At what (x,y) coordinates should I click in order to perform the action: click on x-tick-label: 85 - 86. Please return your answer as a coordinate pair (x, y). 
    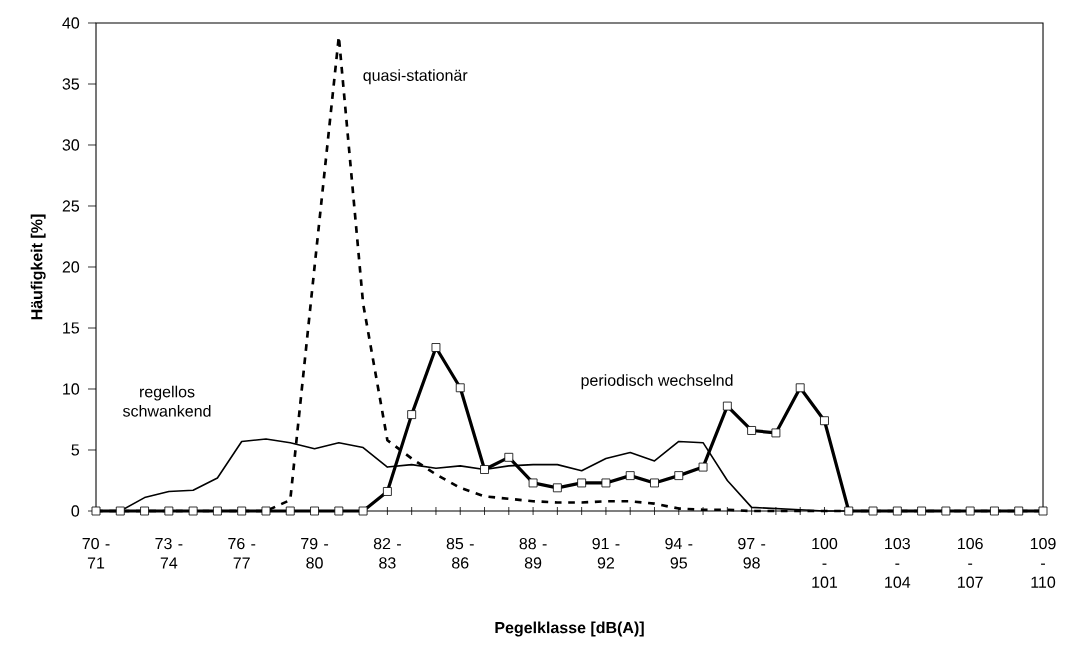
    Looking at the image, I should click on (460, 553).